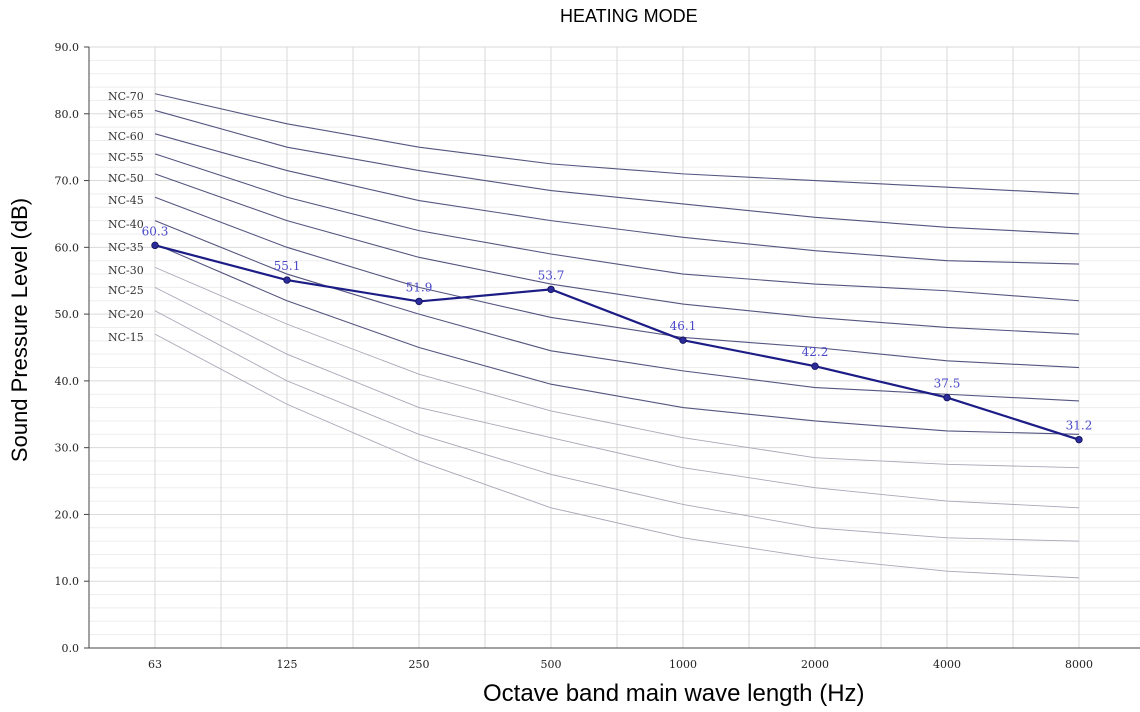 The image size is (1140, 712). Describe the element at coordinates (67, 581) in the screenshot. I see `y-tick-label: 10.0` at that location.